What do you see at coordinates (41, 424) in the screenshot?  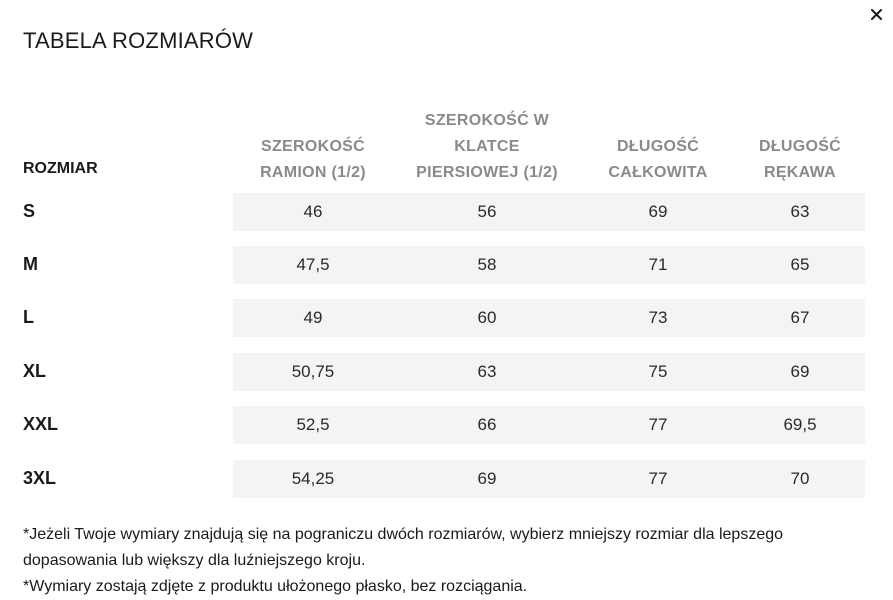 I see `row-size-label: XXL` at bounding box center [41, 424].